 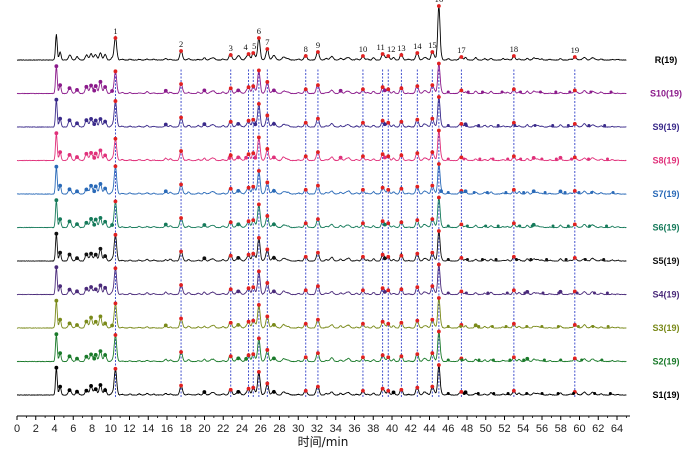 I want to click on peak-labels: 12345678910111213141516171819, so click(x=346, y=27).